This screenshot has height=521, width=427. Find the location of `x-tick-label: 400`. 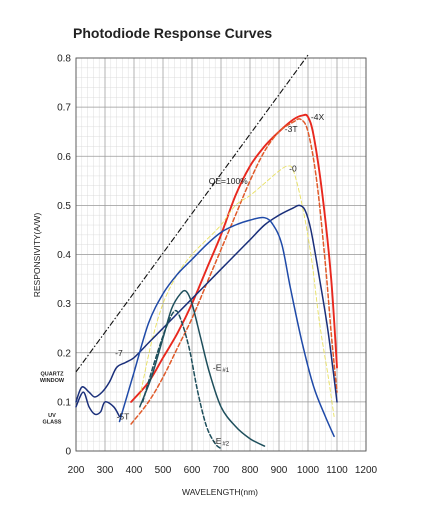

x-tick-label: 400 is located at coordinates (134, 470).